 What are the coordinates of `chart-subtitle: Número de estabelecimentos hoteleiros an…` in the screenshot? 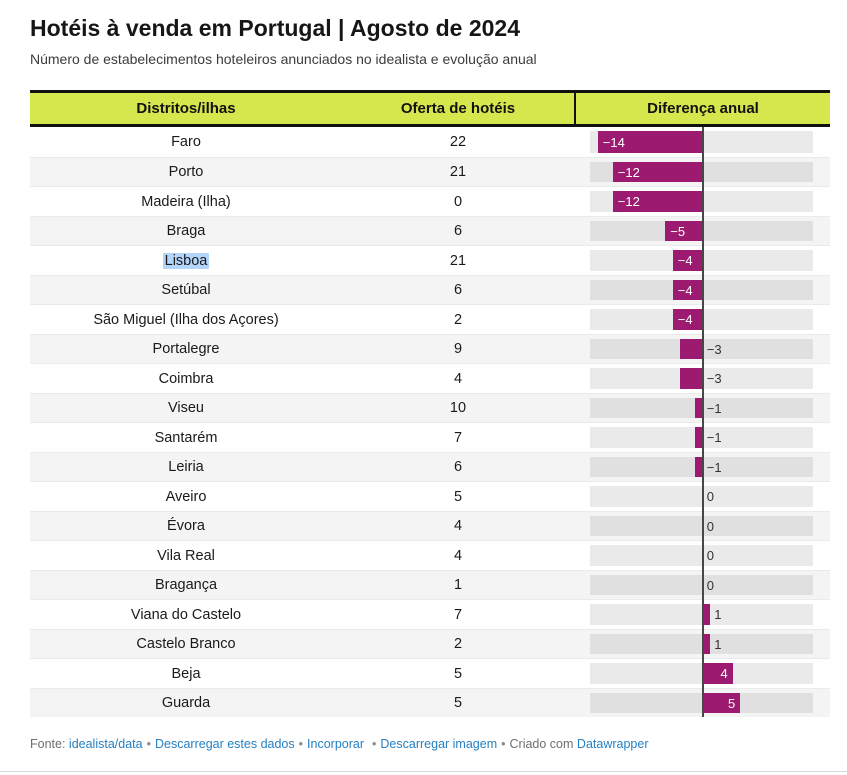 It's located at (283, 59).